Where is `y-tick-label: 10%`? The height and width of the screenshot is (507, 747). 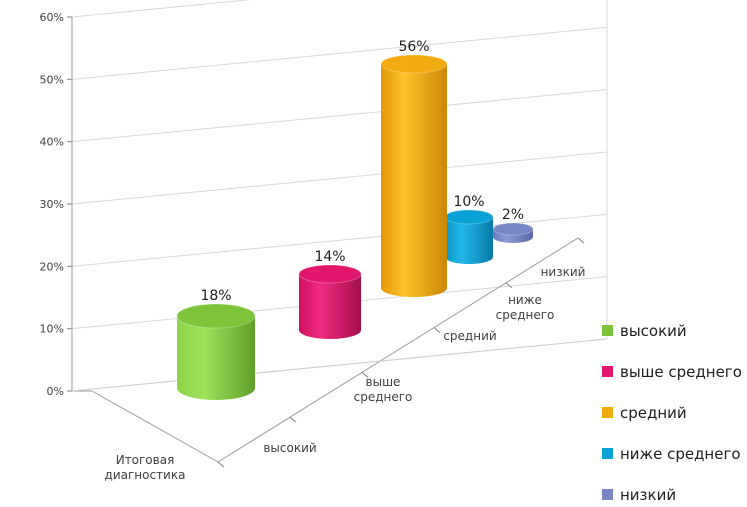 y-tick-label: 10% is located at coordinates (52, 329).